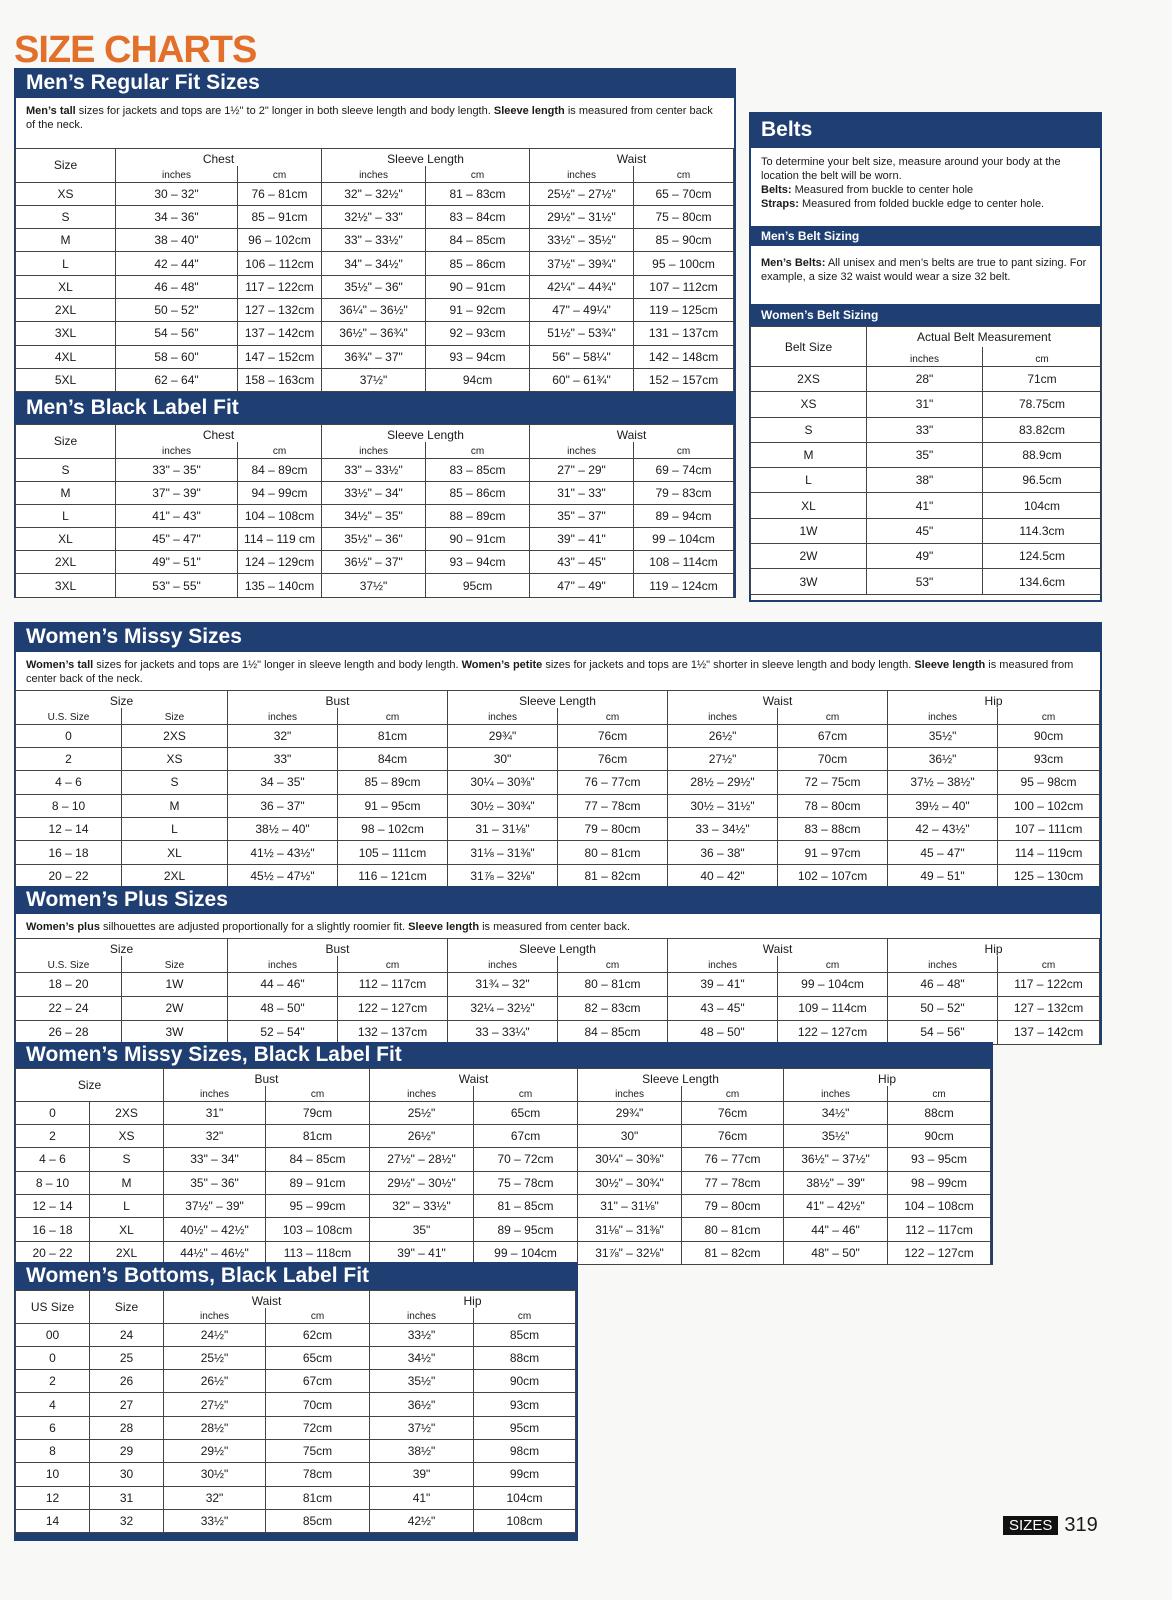 Image resolution: width=1172 pixels, height=1600 pixels. What do you see at coordinates (52, 1334) in the screenshot?
I see `table-cell: 00` at bounding box center [52, 1334].